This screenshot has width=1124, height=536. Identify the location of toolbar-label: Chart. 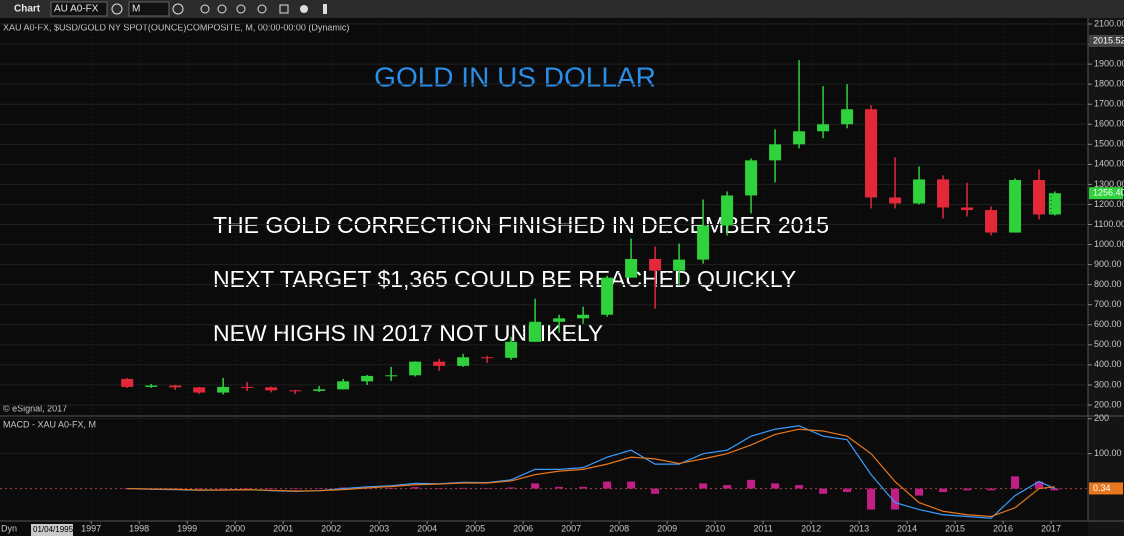
(27, 9).